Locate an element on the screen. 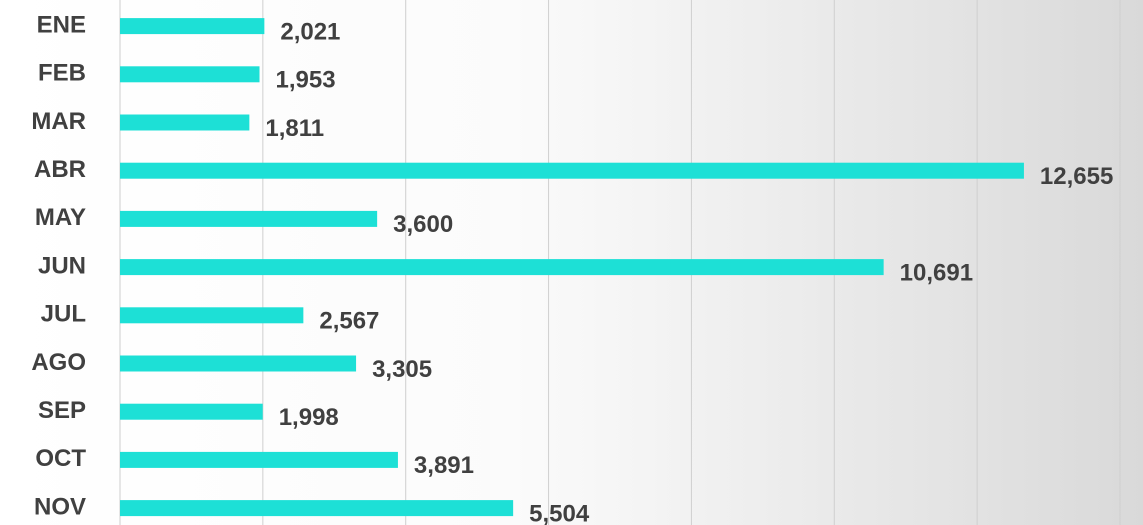 Image resolution: width=1143 pixels, height=525 pixels. value-label: 2,567 is located at coordinates (349, 321).